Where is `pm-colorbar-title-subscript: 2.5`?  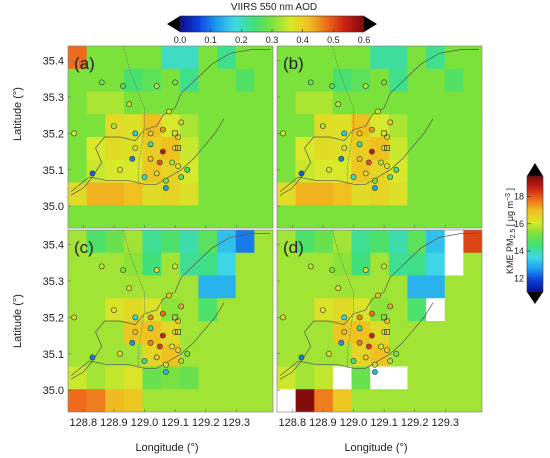 pm-colorbar-title-subscript: 2.5 is located at coordinates (513, 234).